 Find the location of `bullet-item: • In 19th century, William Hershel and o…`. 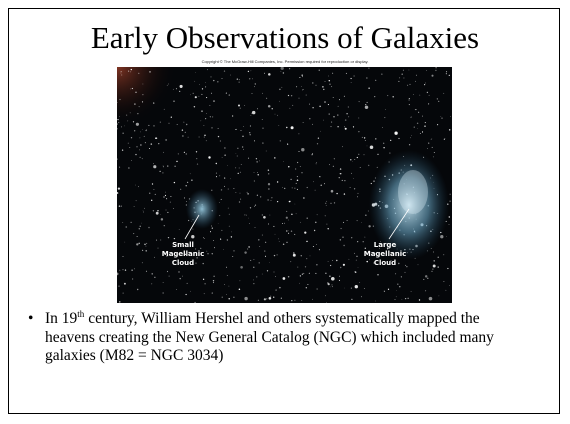

bullet-item: • In 19th century, William Hershel and o… is located at coordinates (278, 337).